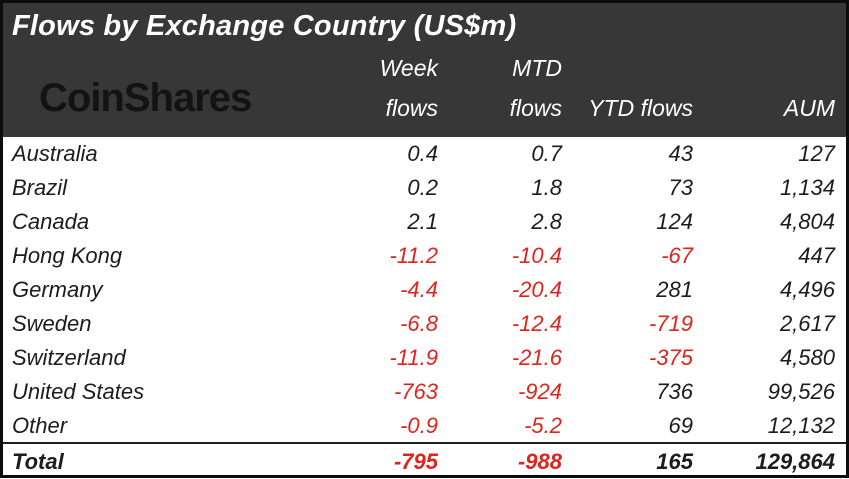 Image resolution: width=849 pixels, height=479 pixels. Describe the element at coordinates (52, 324) in the screenshot. I see `country-label: Sweden` at that location.